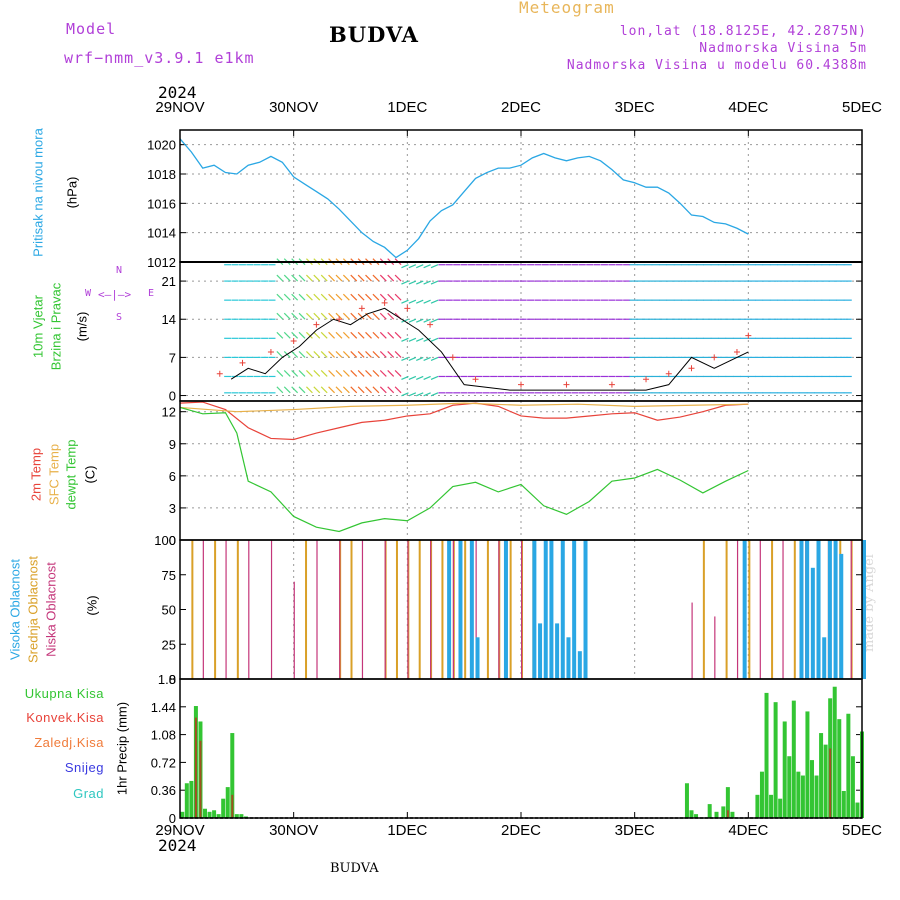 The width and height of the screenshot is (900, 900). What do you see at coordinates (177, 845) in the screenshot?
I see `year-bottom: 2024` at bounding box center [177, 845].